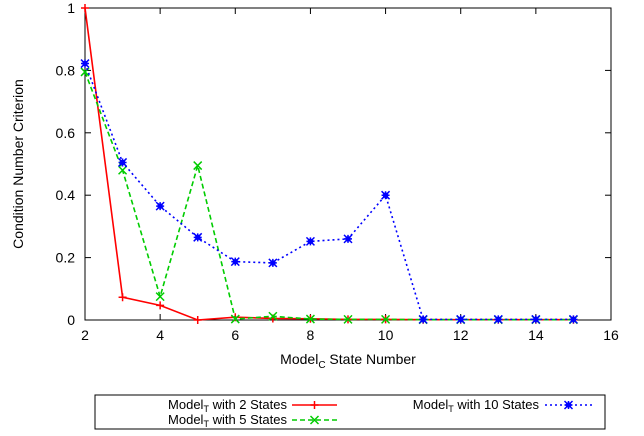  I want to click on x-axis-label: ModelC State Number, so click(348, 361).